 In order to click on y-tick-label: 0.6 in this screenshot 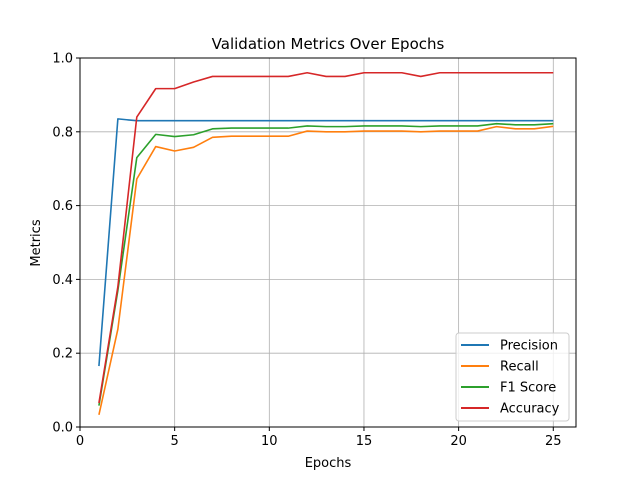, I will do `click(62, 206)`.